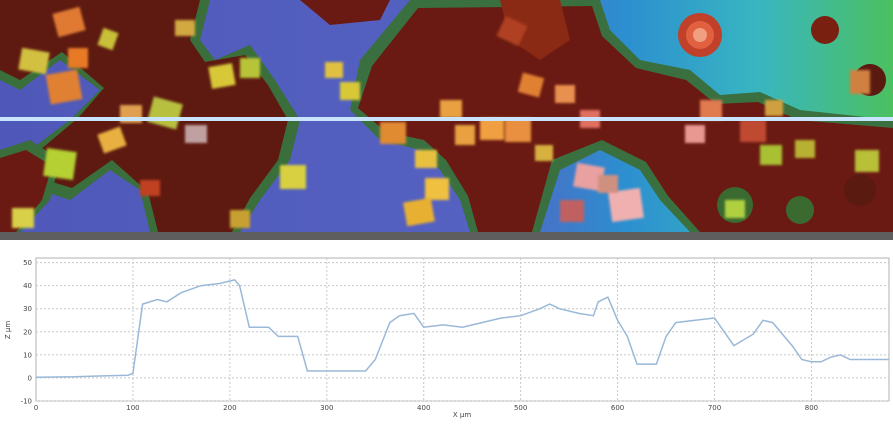 This screenshot has height=425, width=893. What do you see at coordinates (8, 330) in the screenshot?
I see `y-axis-label: Z µm` at bounding box center [8, 330].